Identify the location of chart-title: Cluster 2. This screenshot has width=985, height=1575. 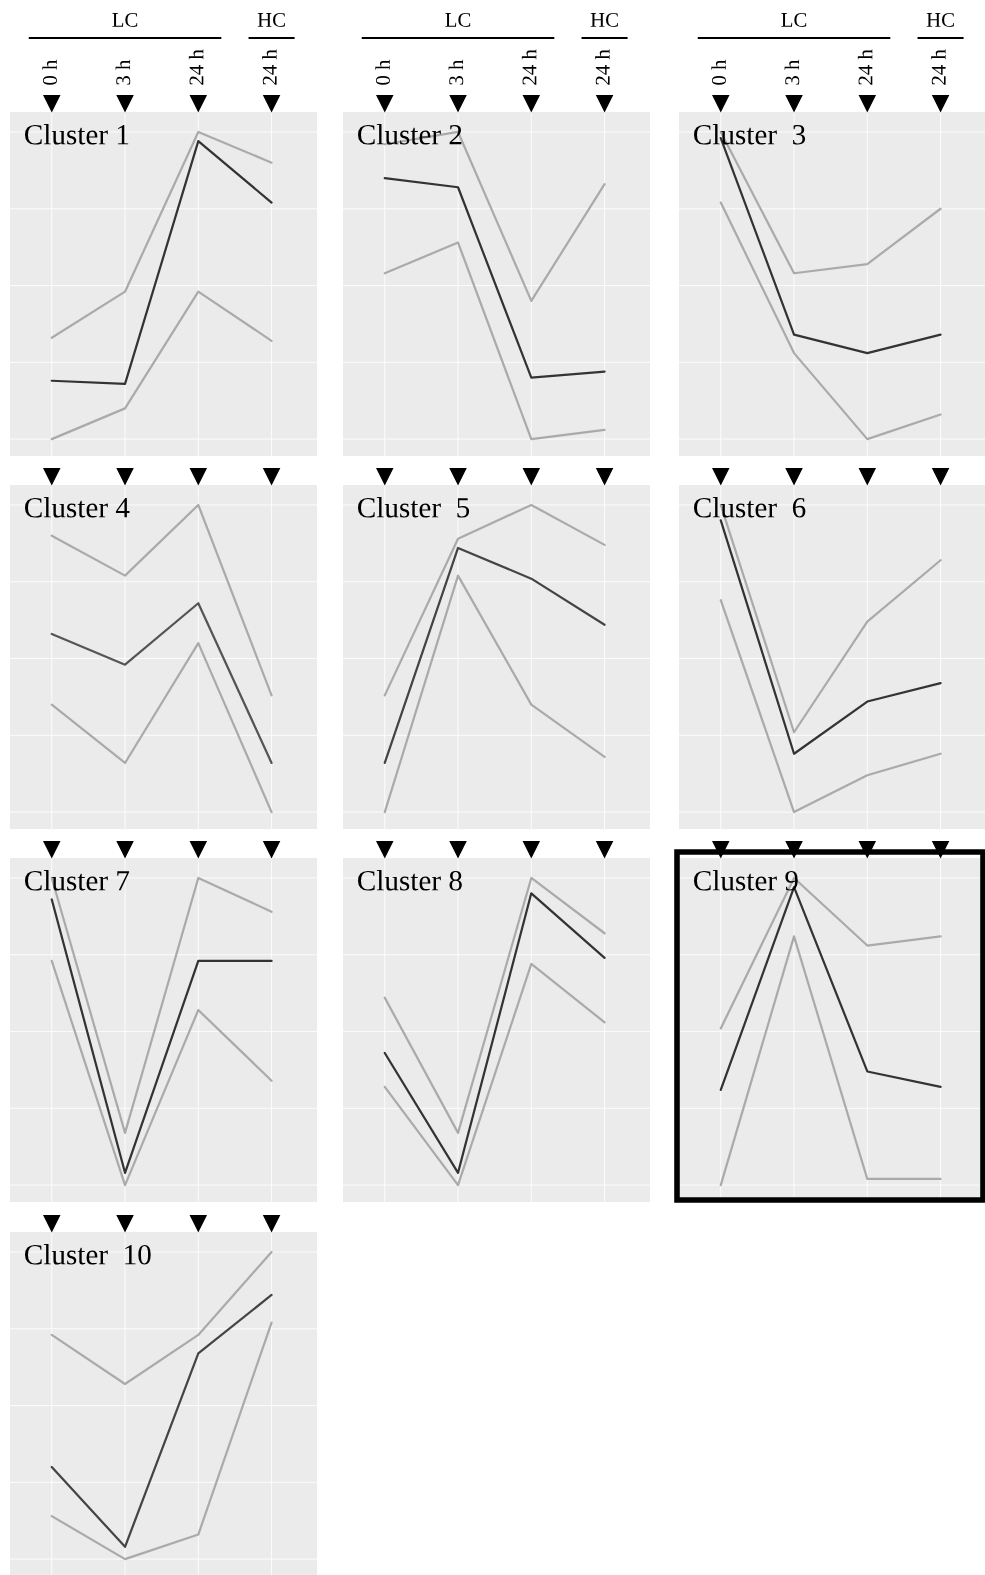
(410, 134).